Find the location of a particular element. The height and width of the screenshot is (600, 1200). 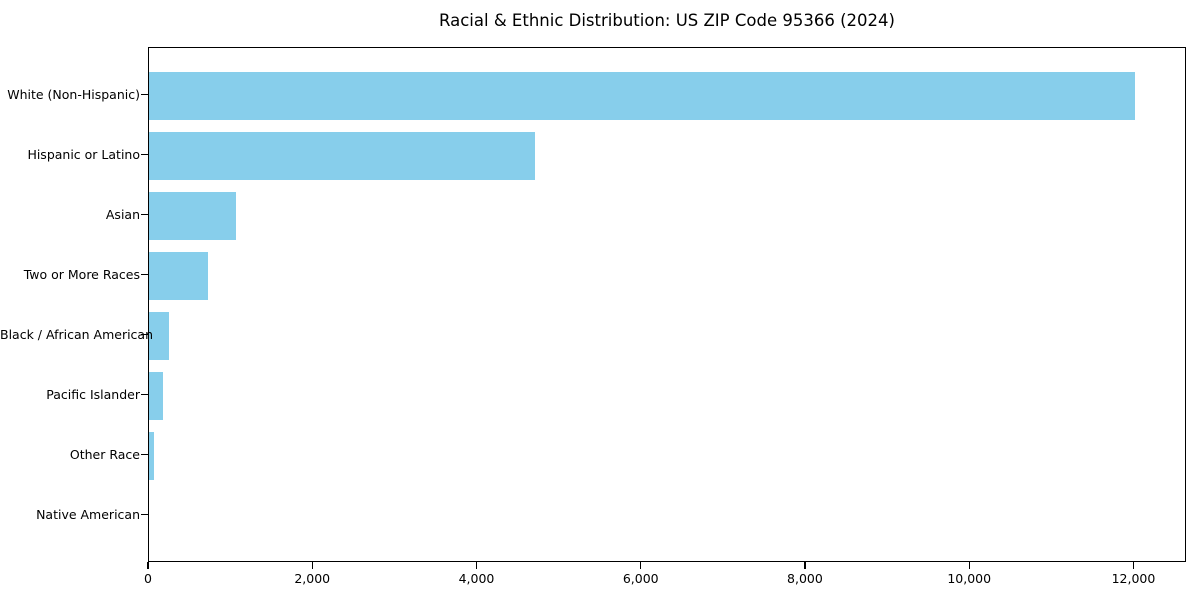

x-tick-label-4000: 4,000 is located at coordinates (476, 578).